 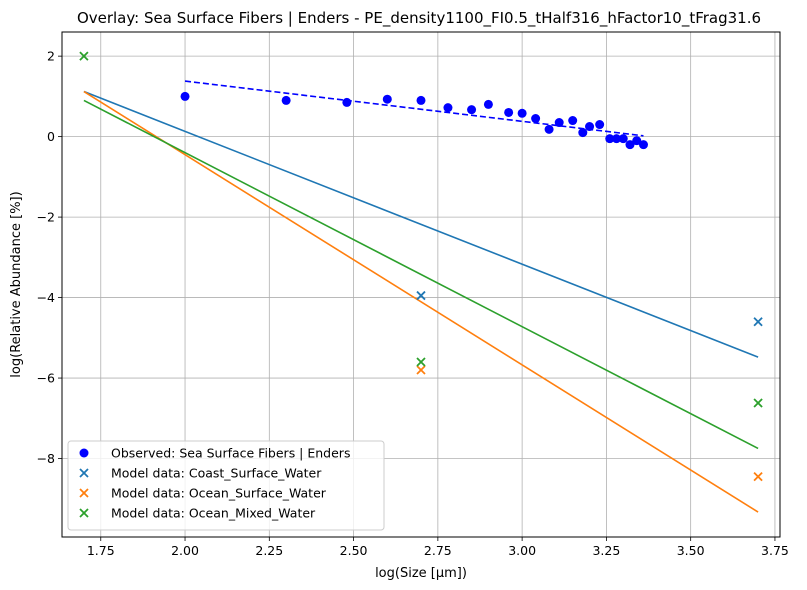 What do you see at coordinates (691, 550) in the screenshot?
I see `x-tick-label: 3.50` at bounding box center [691, 550].